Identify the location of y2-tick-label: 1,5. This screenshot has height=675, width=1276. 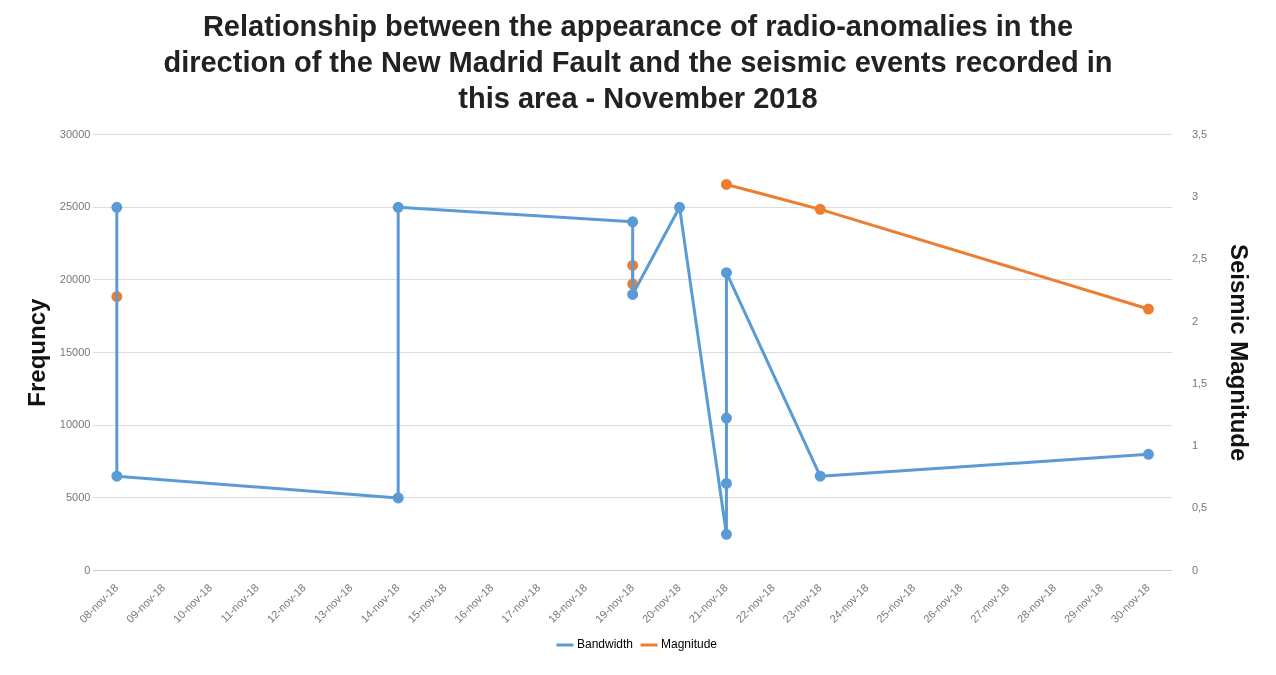
(1199, 382).